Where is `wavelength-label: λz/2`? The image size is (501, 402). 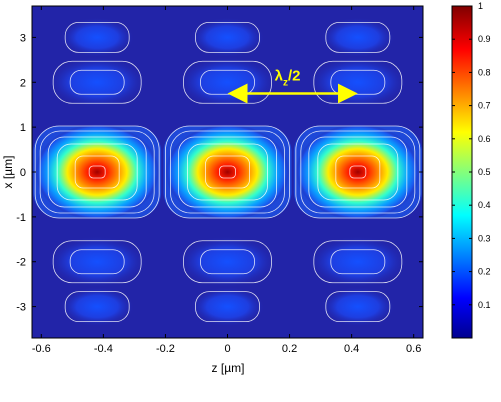
wavelength-label: λz/2 is located at coordinates (288, 77).